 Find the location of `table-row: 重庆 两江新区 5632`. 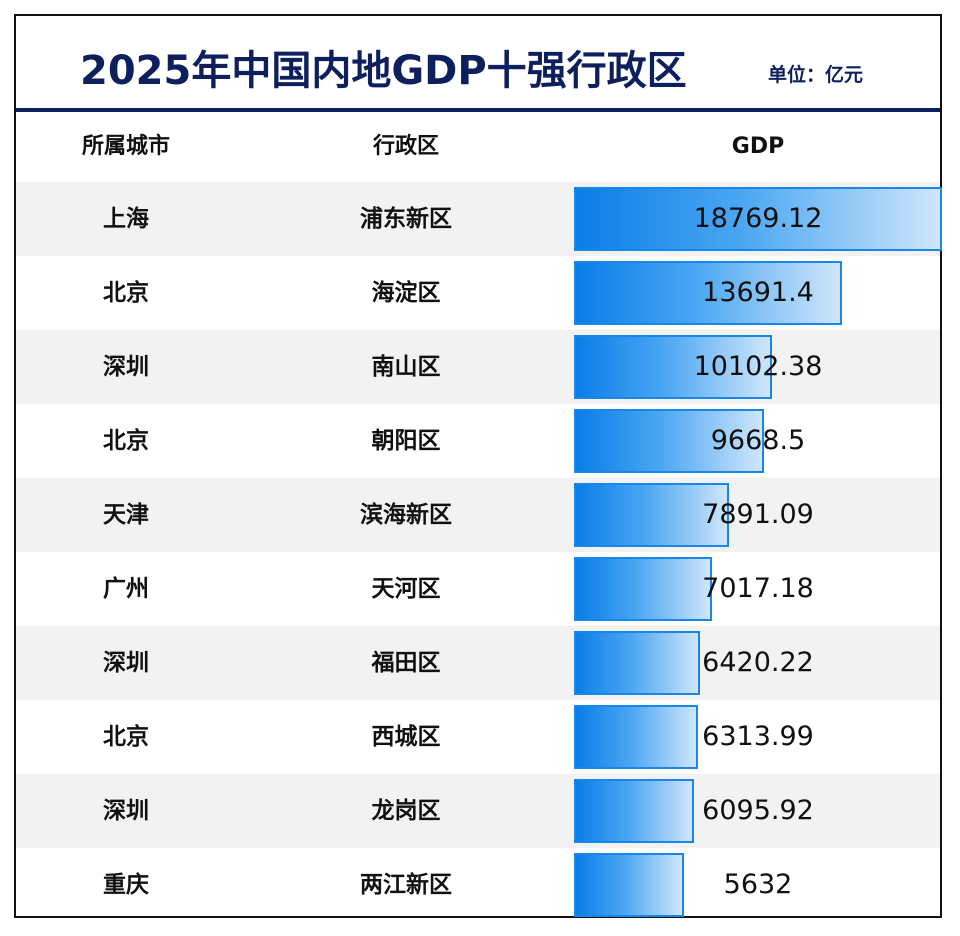

table-row: 重庆 两江新区 5632 is located at coordinates (478, 885).